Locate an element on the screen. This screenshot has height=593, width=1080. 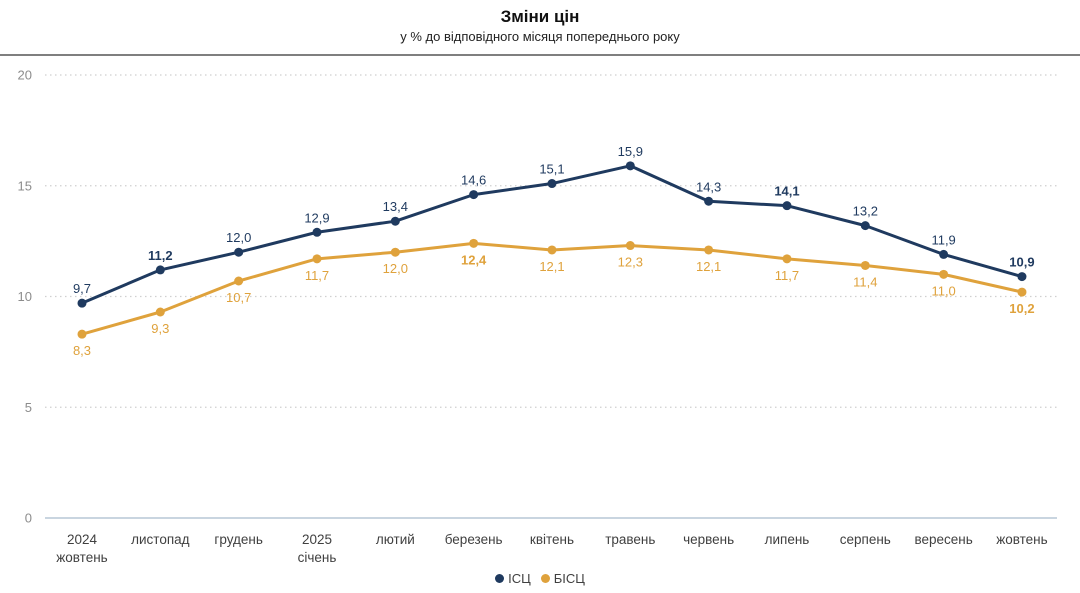
y-axis-tick-label: 15 is located at coordinates (25, 185).